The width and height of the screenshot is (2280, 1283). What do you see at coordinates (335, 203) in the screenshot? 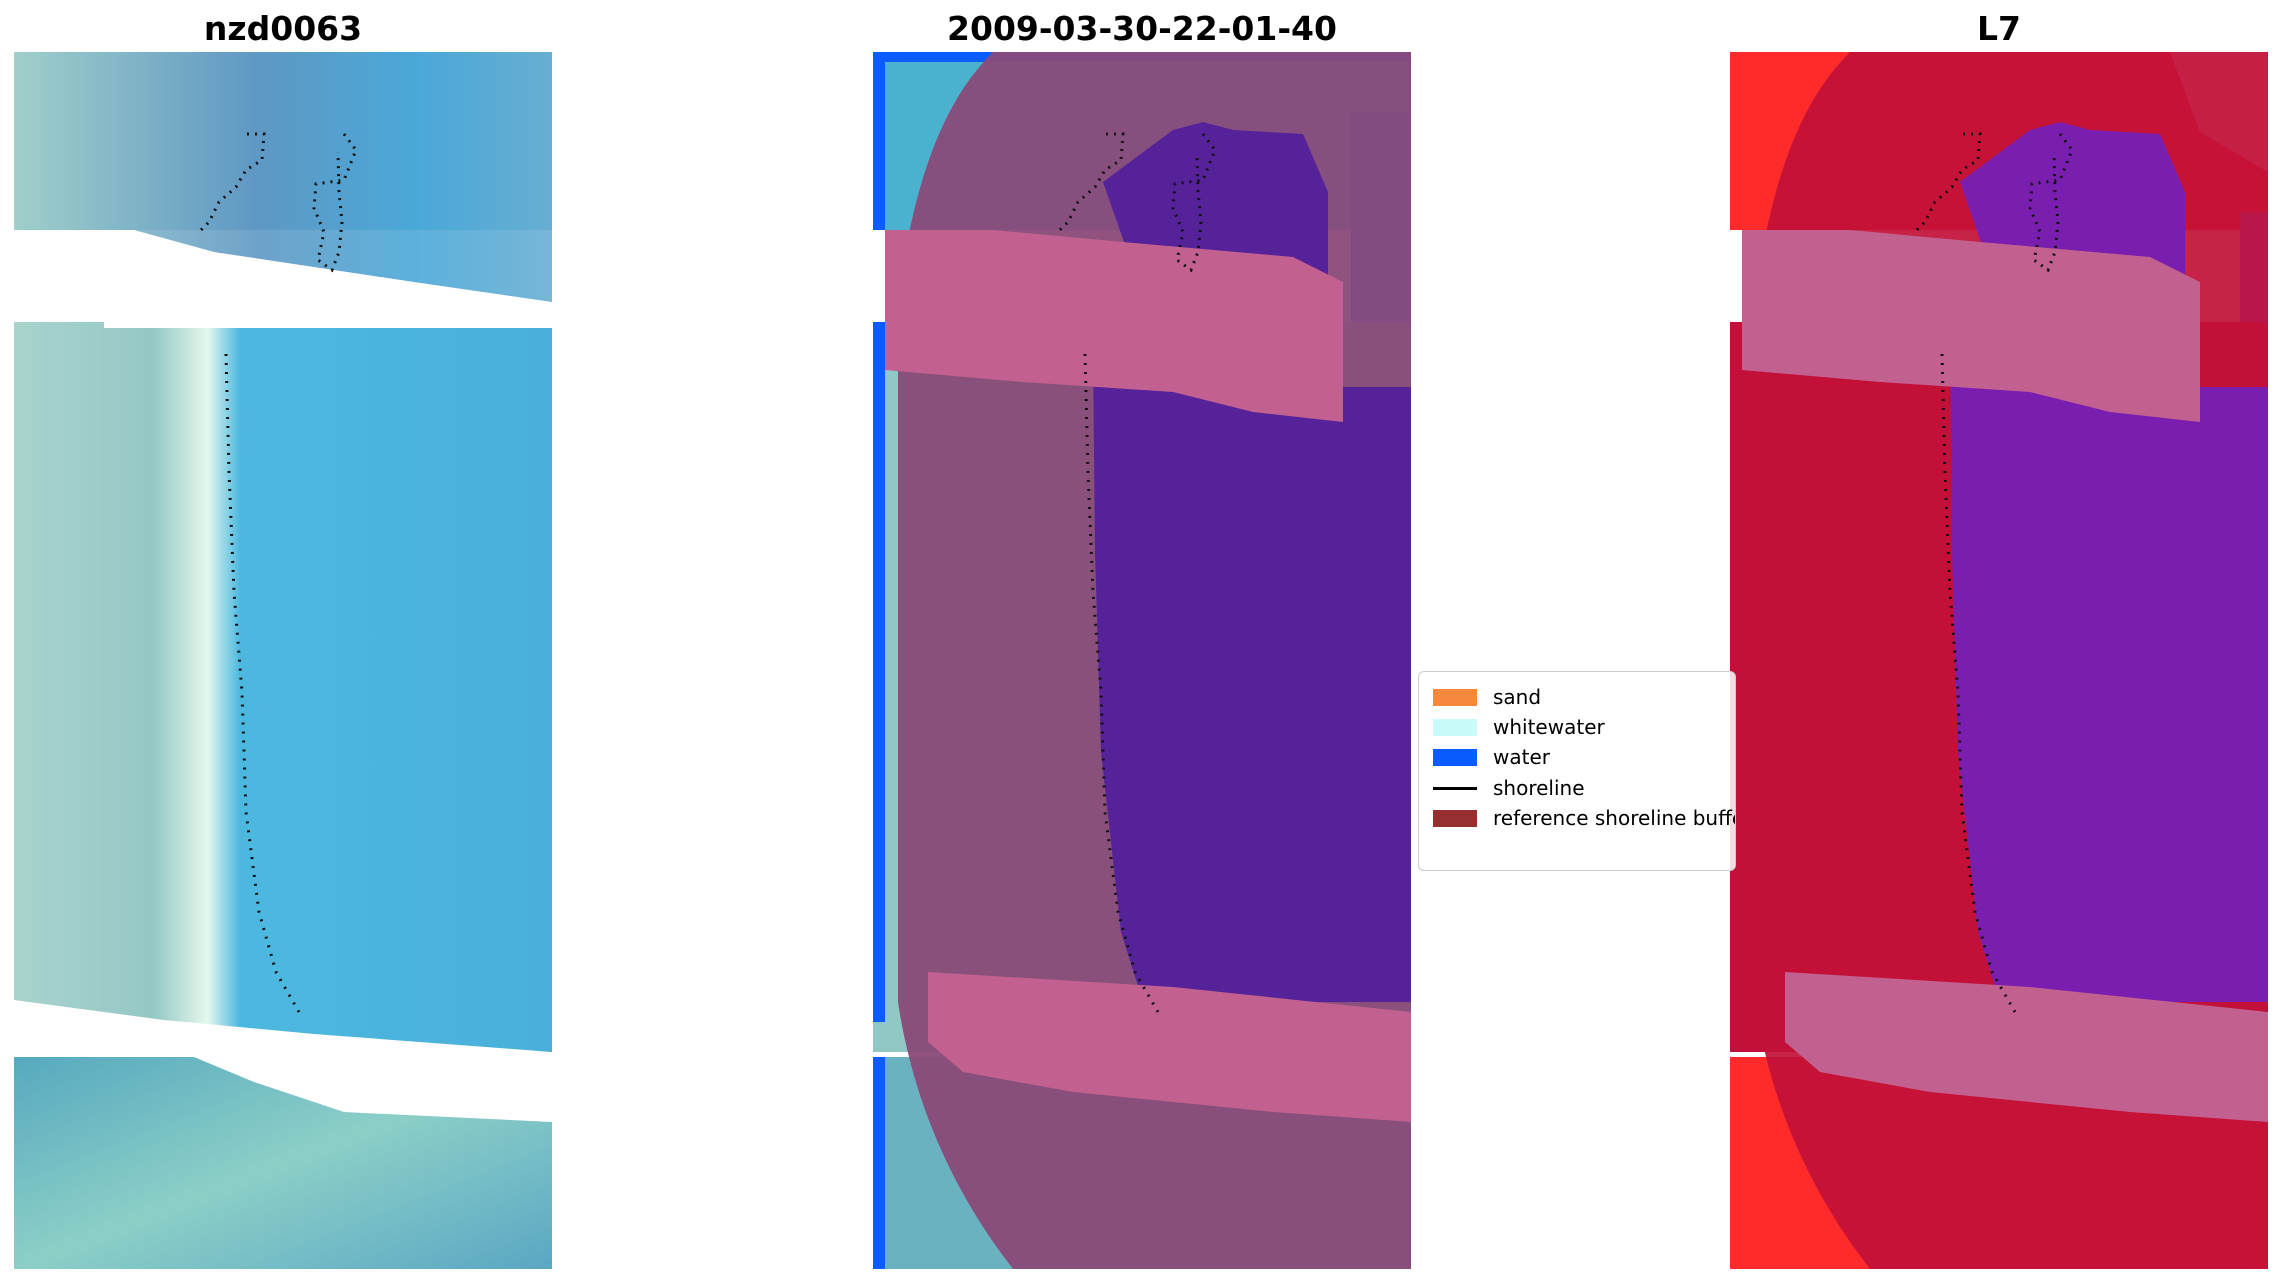
I see `shoreline-line` at bounding box center [335, 203].